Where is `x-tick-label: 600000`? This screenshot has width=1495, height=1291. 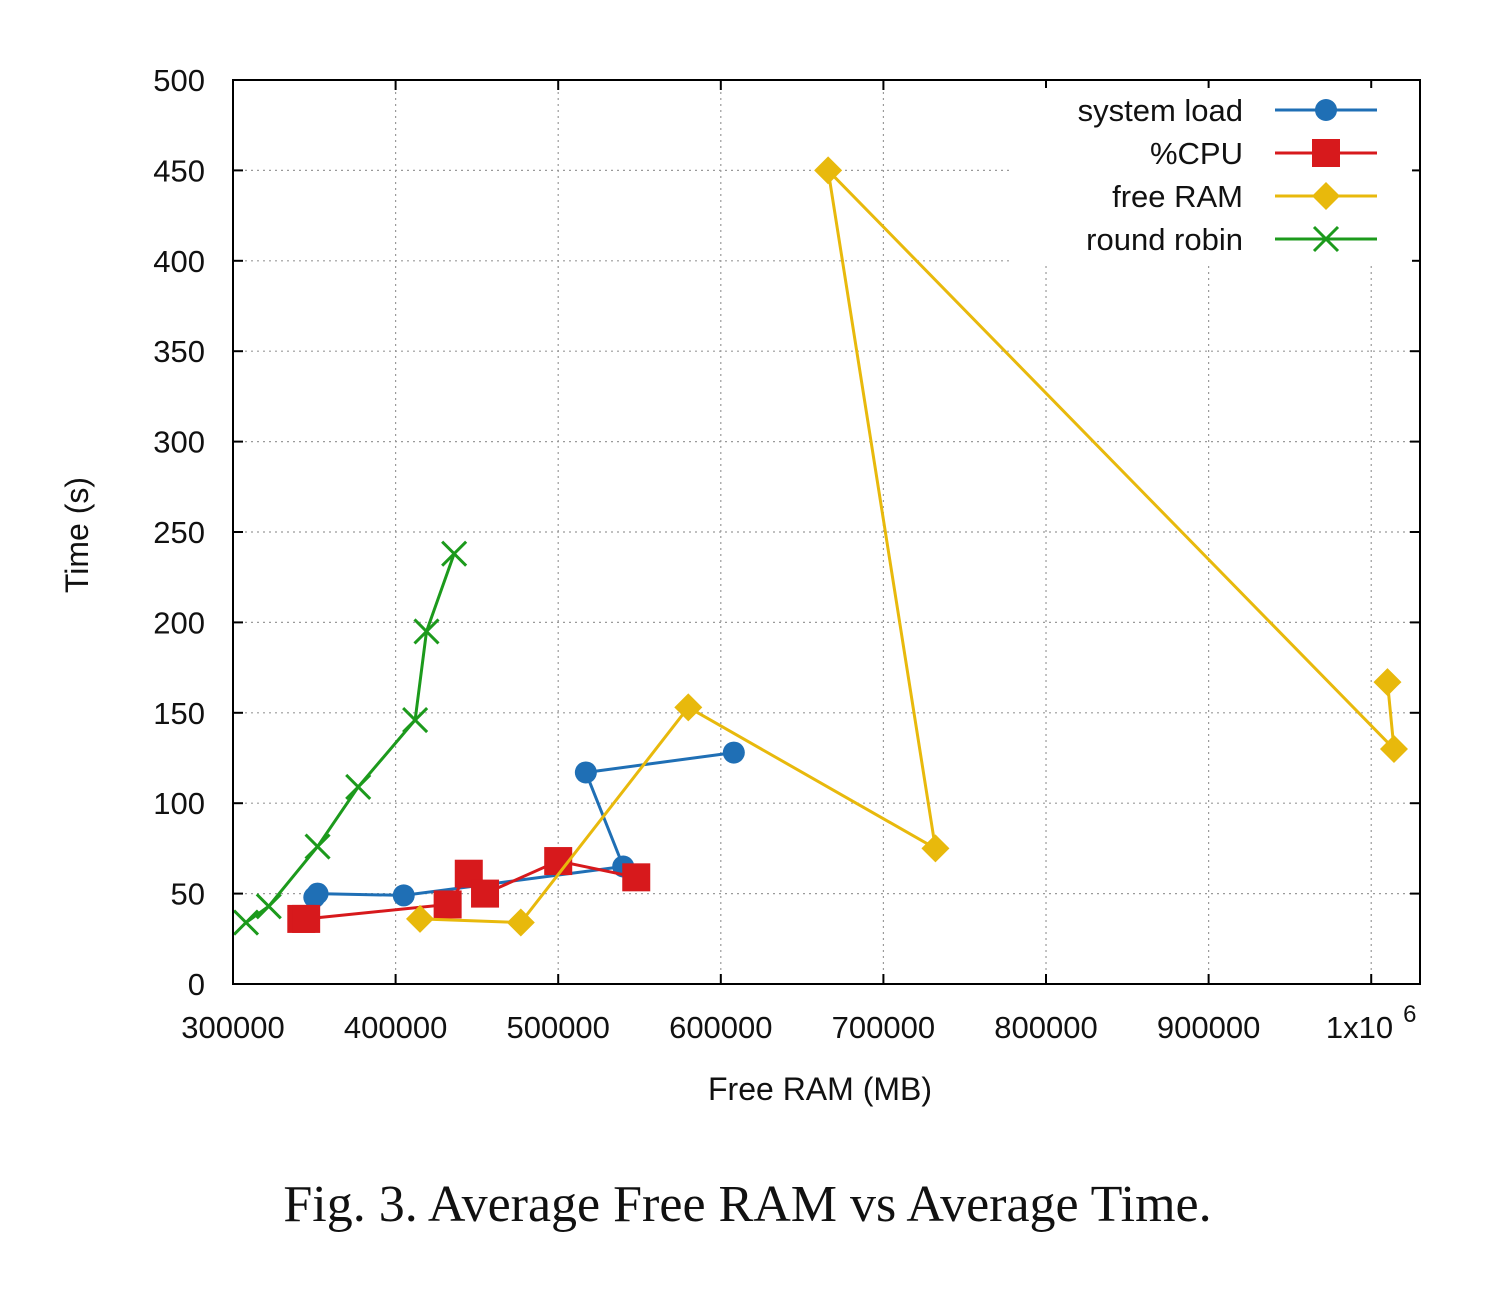 x-tick-label: 600000 is located at coordinates (720, 1027).